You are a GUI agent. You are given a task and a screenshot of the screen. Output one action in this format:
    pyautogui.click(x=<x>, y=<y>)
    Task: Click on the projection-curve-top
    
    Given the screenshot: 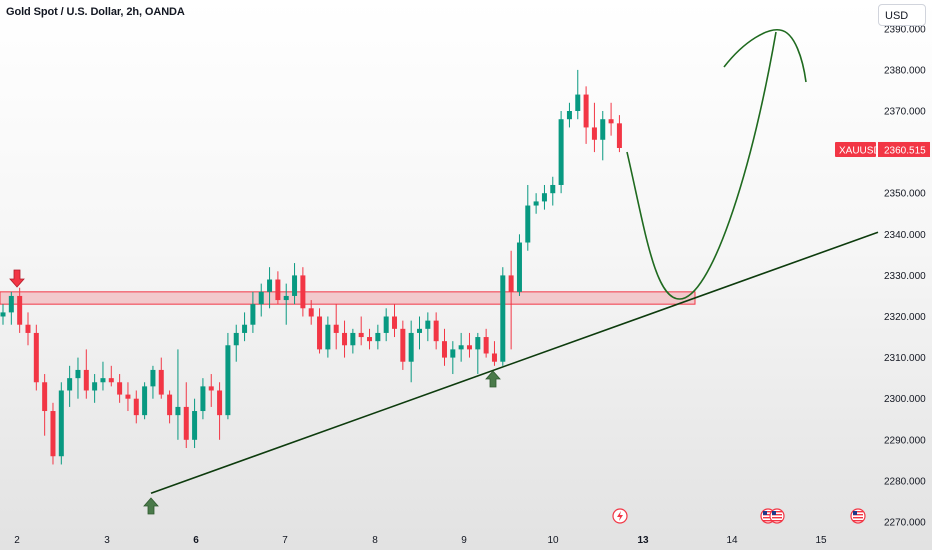 What is the action you would take?
    pyautogui.click(x=765, y=56)
    